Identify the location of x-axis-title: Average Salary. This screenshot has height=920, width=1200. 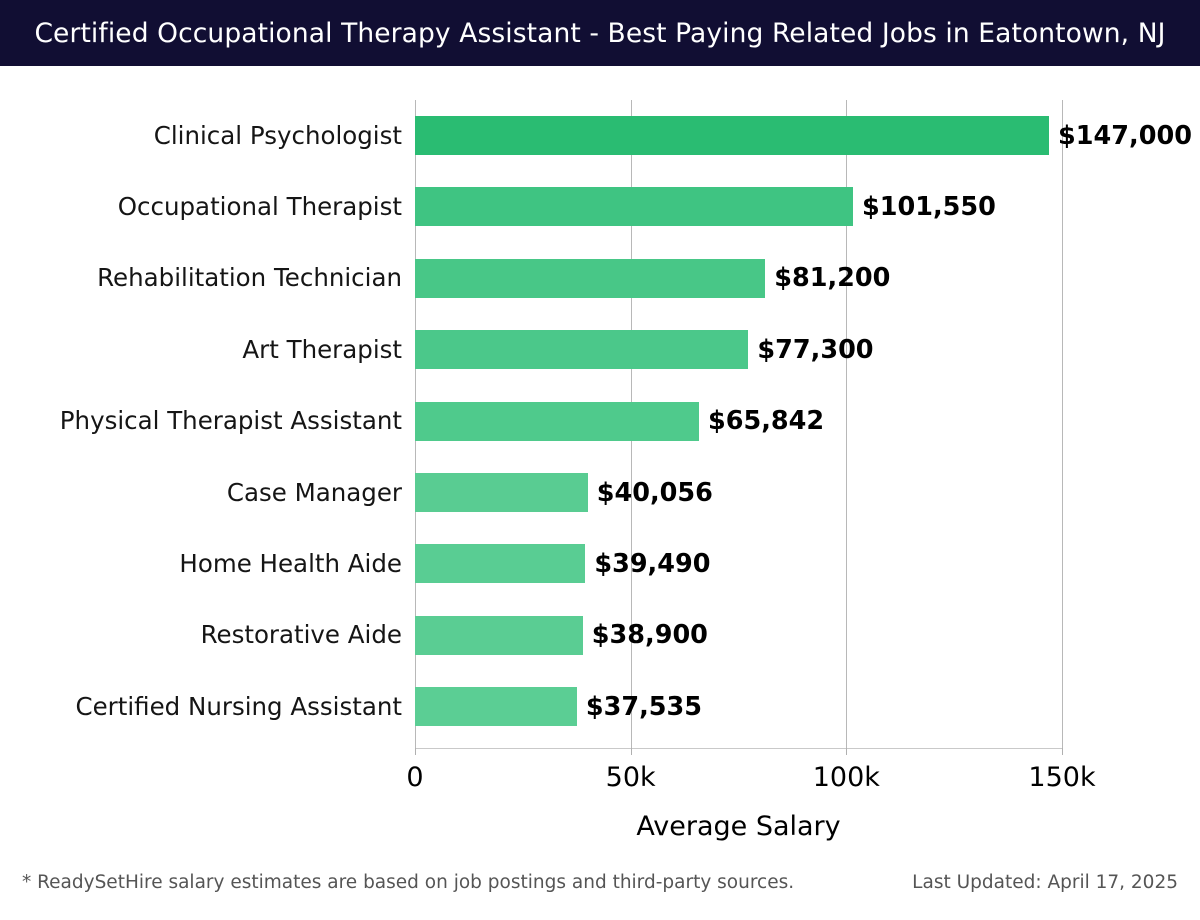
(738, 826).